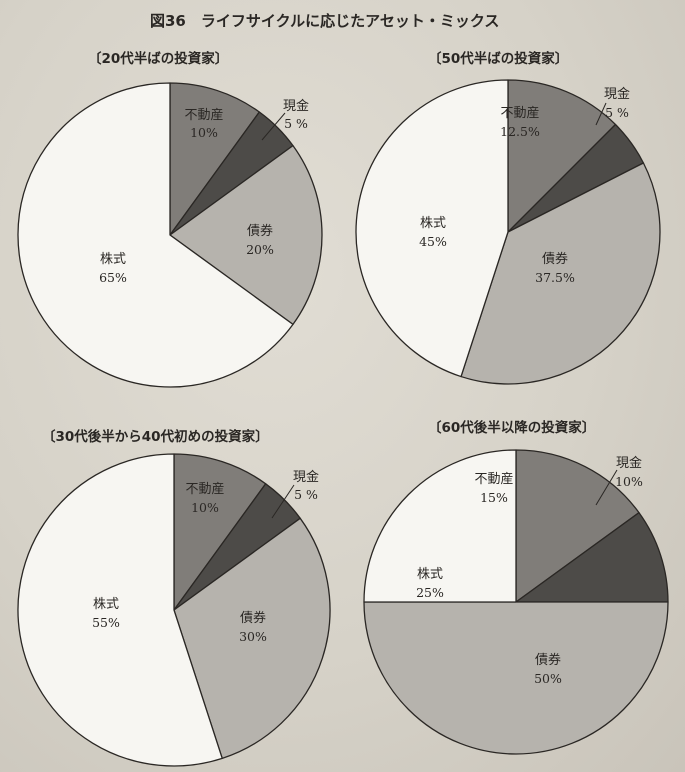 This screenshot has height=772, width=685. I want to click on slice-percent: 45%, so click(433, 241).